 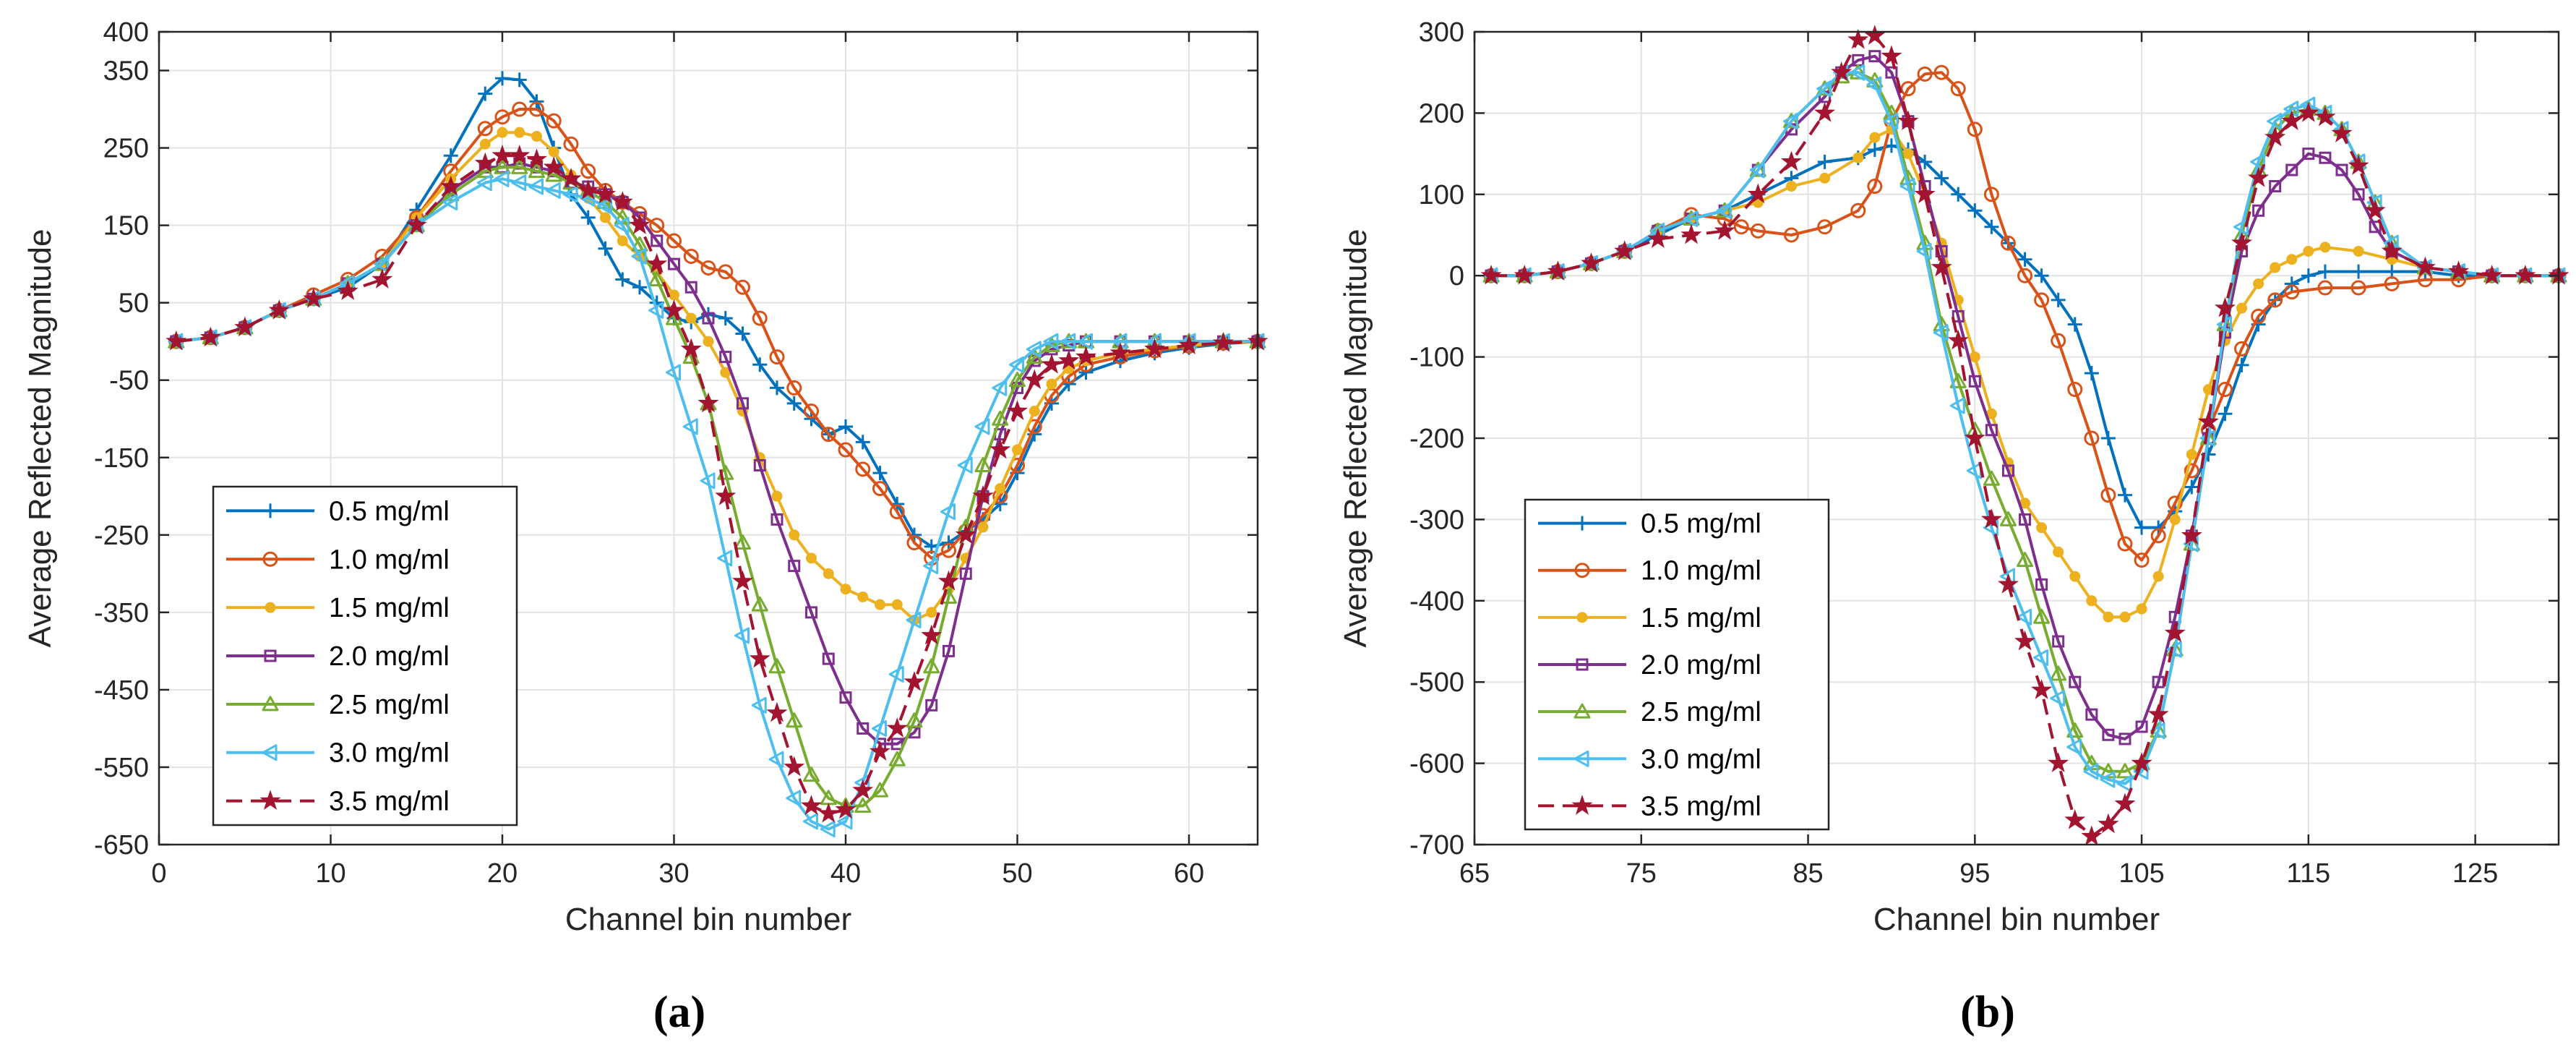 I want to click on x-tick-label: 85, so click(x=1808, y=873).